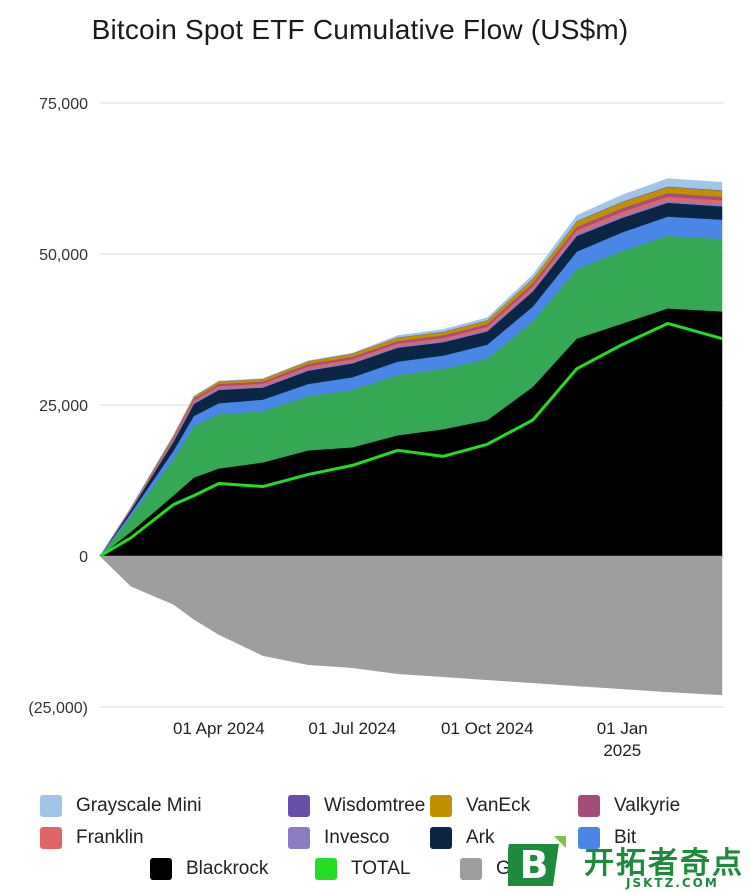 This screenshot has width=750, height=893. I want to click on x-tick-label: 01 Apr 2024, so click(219, 728).